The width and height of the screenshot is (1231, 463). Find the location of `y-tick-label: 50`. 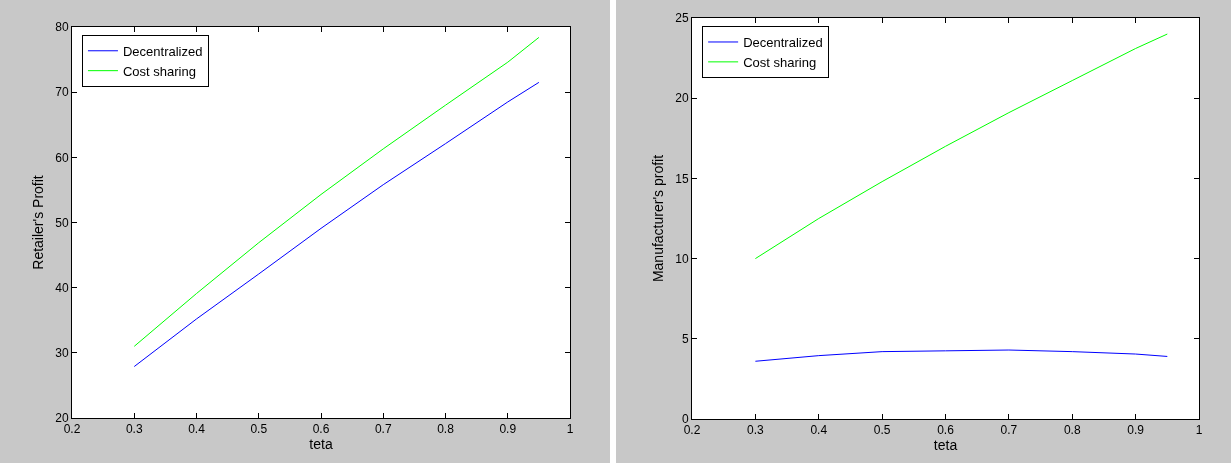

y-tick-label: 50 is located at coordinates (62, 222).